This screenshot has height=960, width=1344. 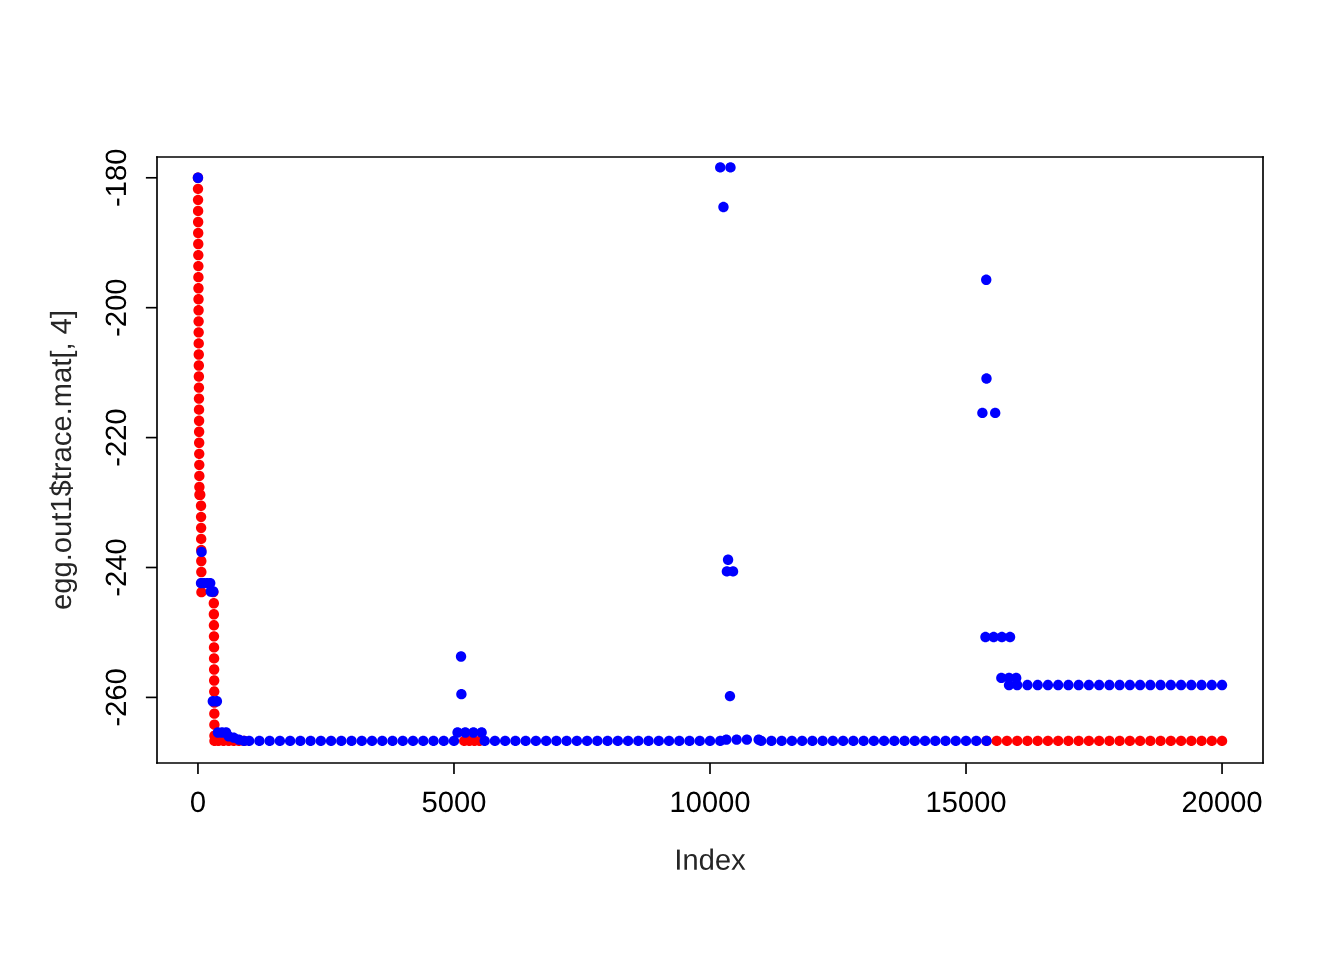 What do you see at coordinates (1222, 802) in the screenshot?
I see `x-tick-label: 20000` at bounding box center [1222, 802].